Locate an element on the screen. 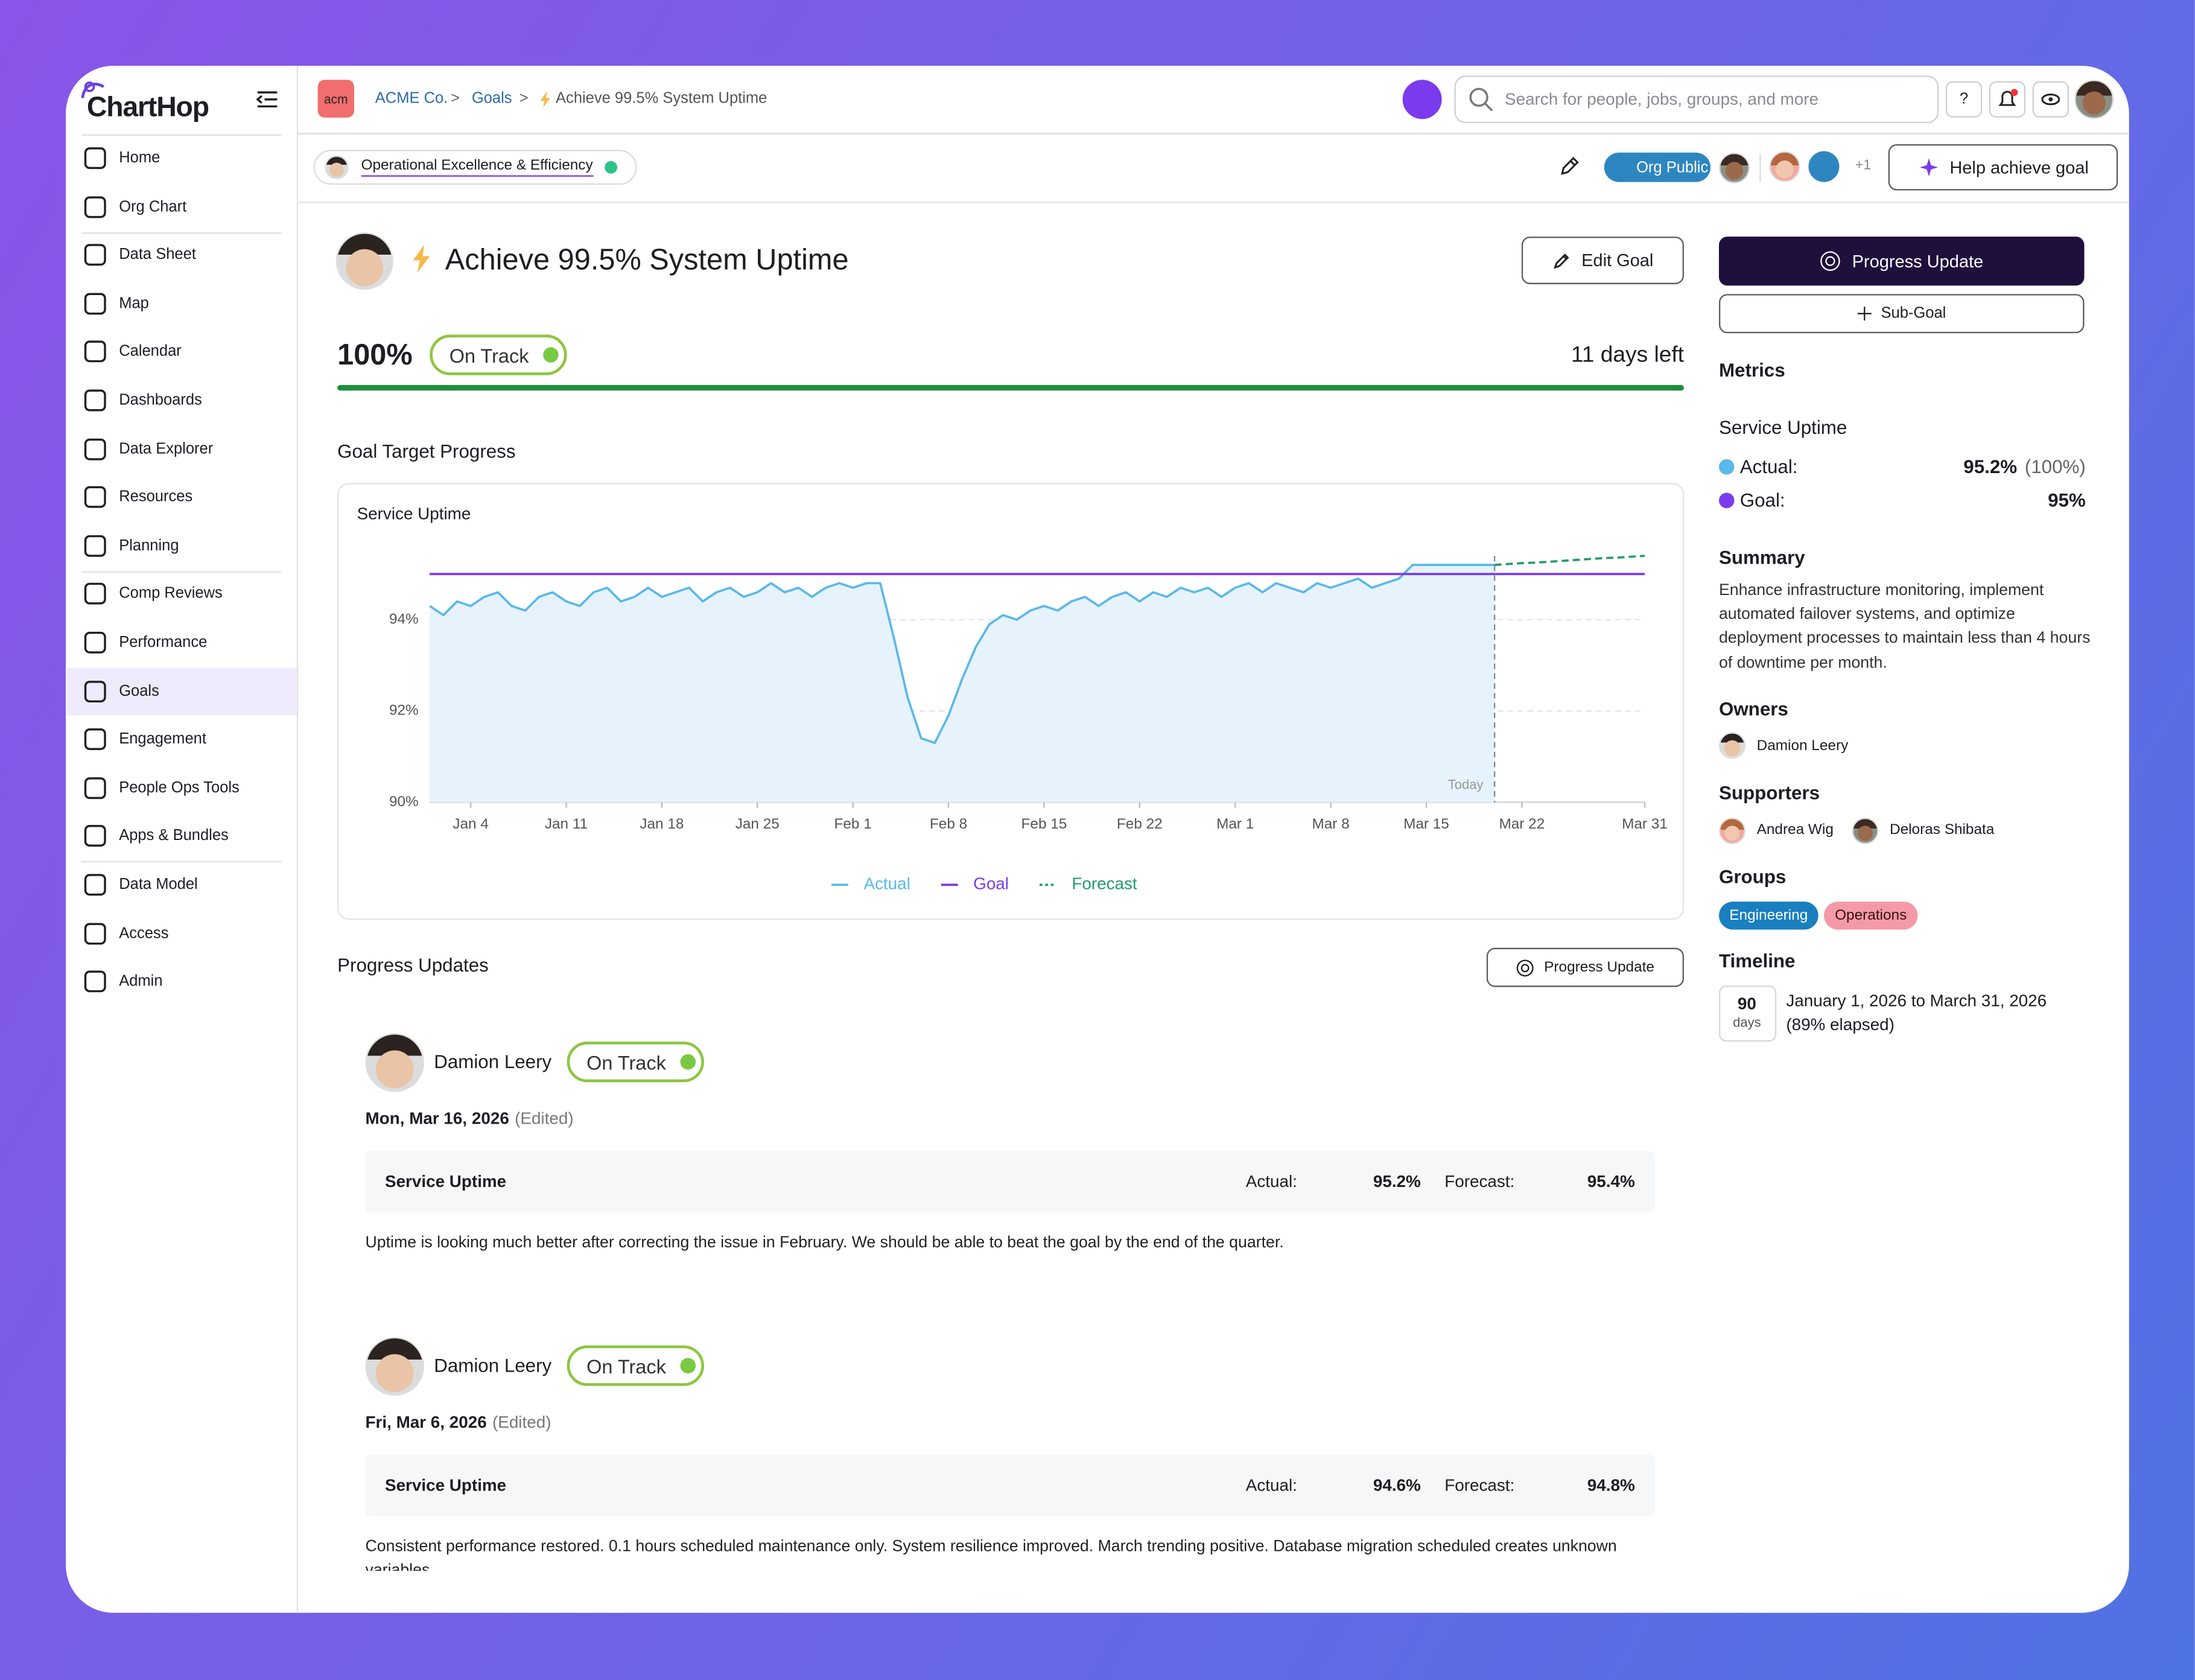 The image size is (2195, 1680). group-tag: Operations is located at coordinates (1870, 916).